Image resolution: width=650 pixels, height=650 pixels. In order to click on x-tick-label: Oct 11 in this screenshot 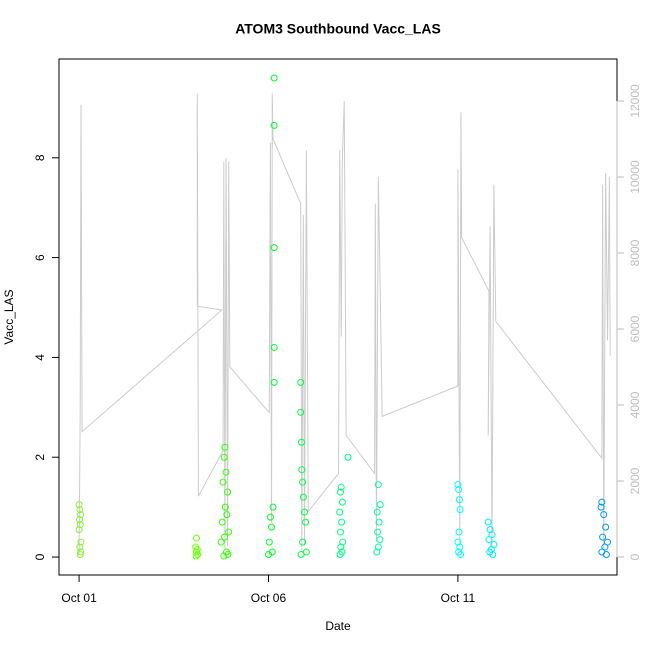, I will do `click(458, 598)`.